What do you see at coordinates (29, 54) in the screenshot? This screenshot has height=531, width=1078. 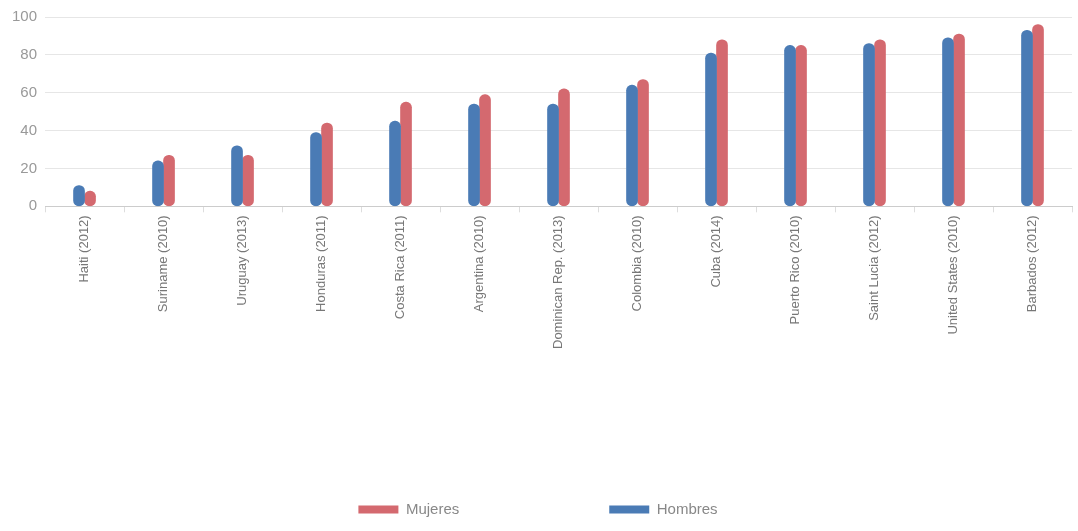 I see `y-tick-label: 80` at bounding box center [29, 54].